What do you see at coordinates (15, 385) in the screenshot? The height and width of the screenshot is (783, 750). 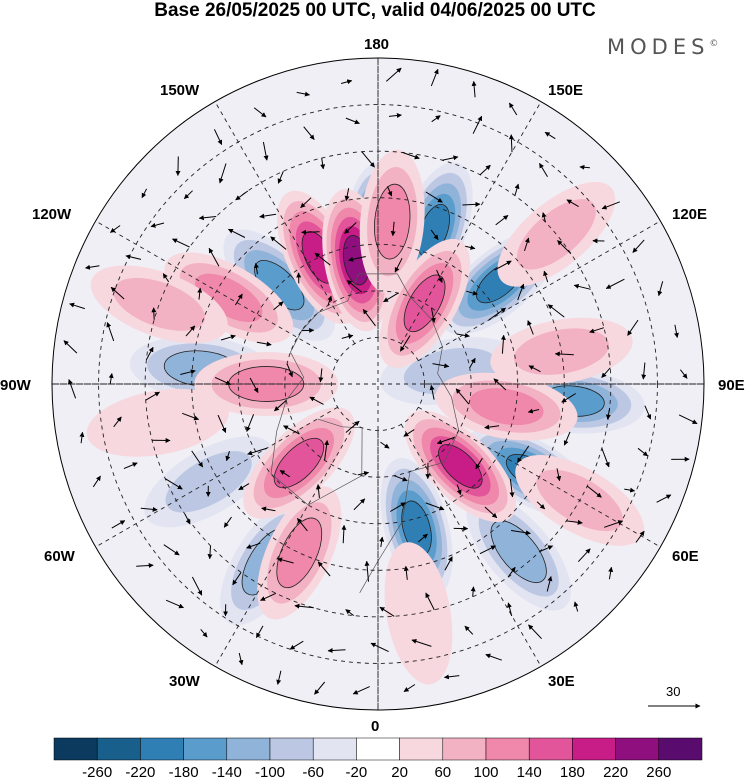 I see `lon-label-90w: 90W` at bounding box center [15, 385].